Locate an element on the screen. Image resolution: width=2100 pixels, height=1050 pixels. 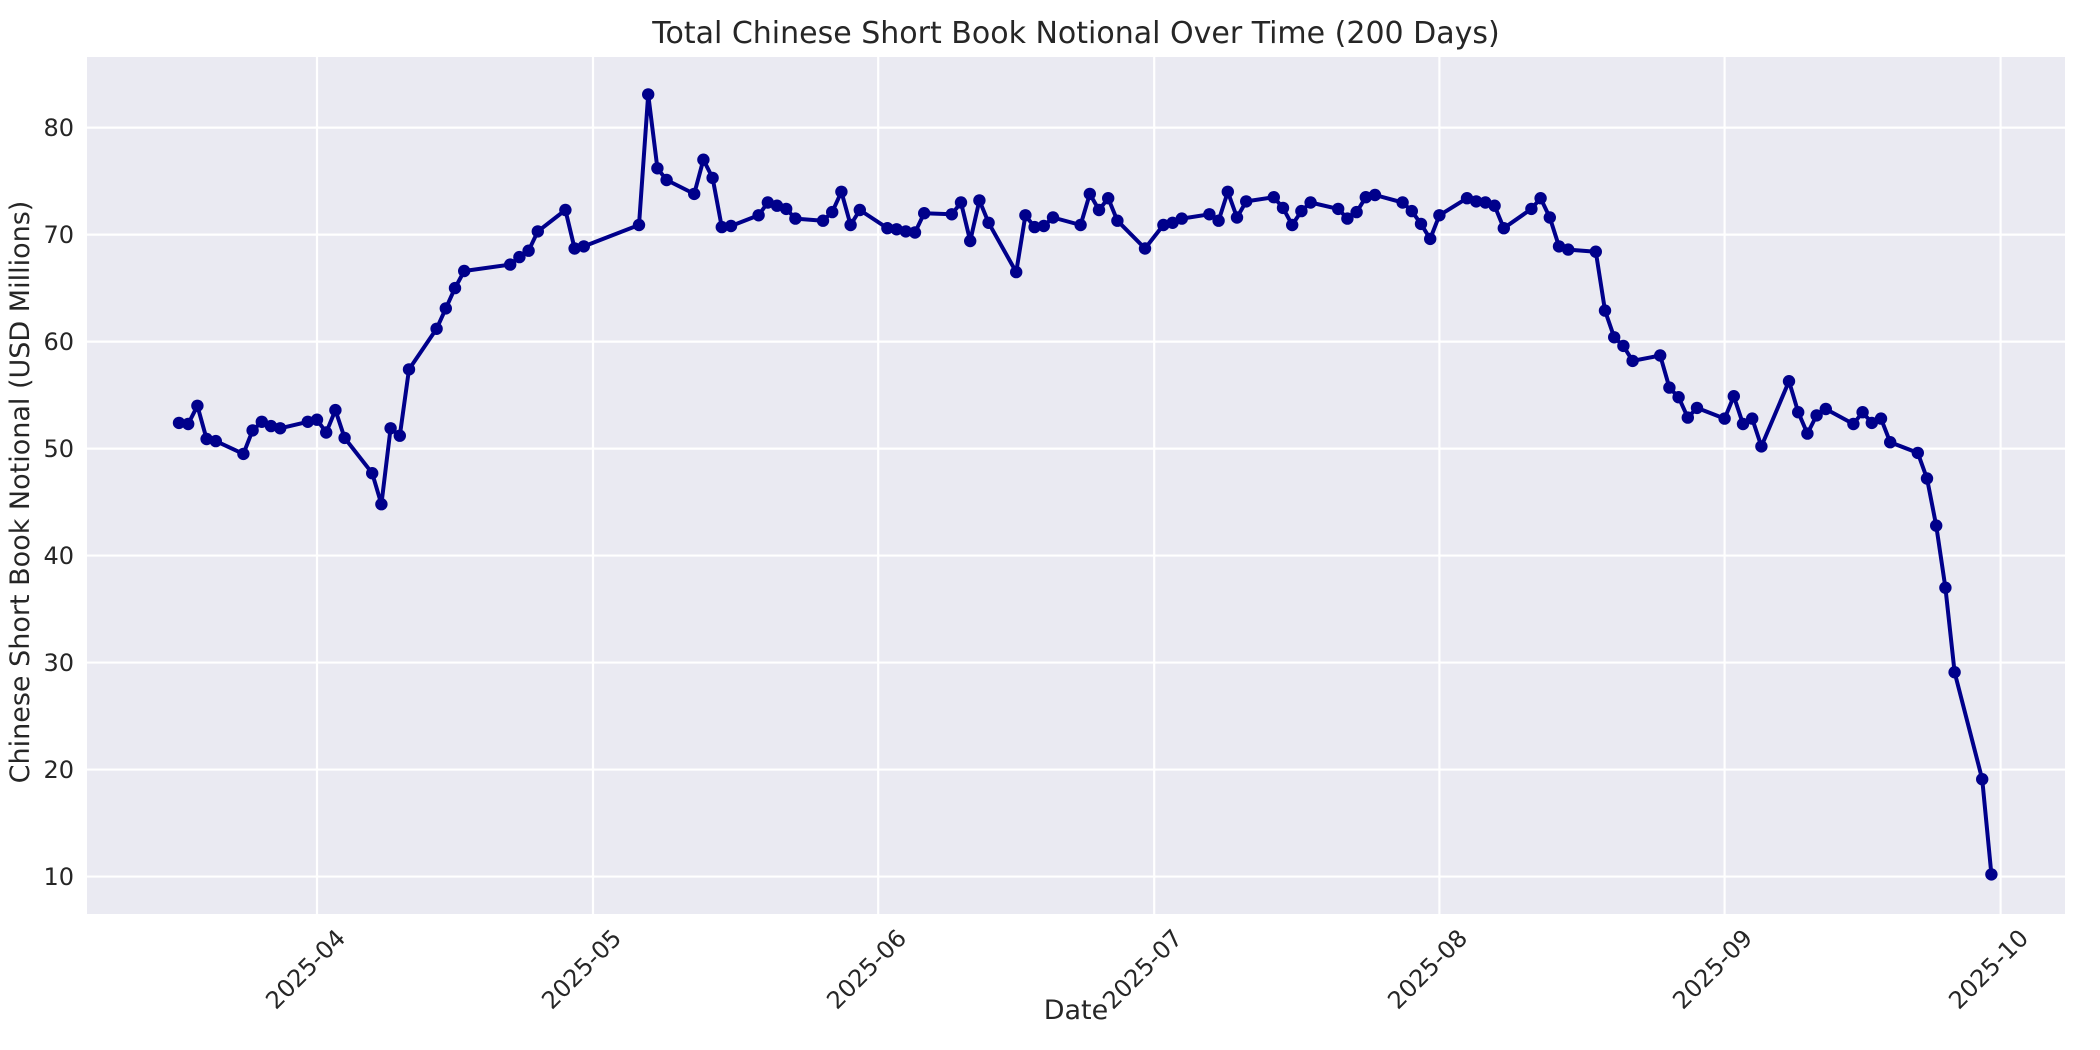
y-tick-label: 70 is located at coordinates (58, 234).